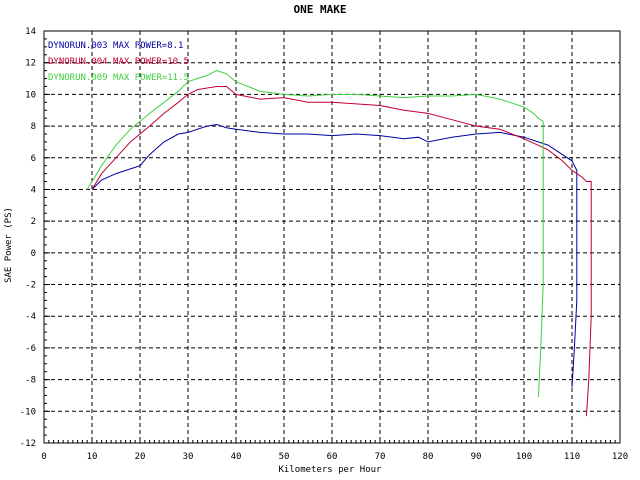 This screenshot has height=480, width=640. Describe the element at coordinates (188, 457) in the screenshot. I see `x-tick-label: 30` at that location.